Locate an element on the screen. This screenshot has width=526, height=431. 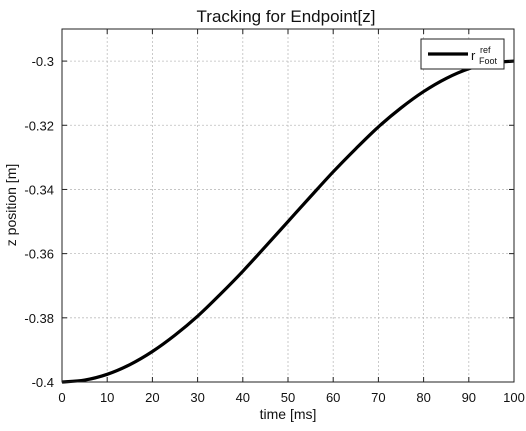
x-tick-label: 100 is located at coordinates (514, 397).